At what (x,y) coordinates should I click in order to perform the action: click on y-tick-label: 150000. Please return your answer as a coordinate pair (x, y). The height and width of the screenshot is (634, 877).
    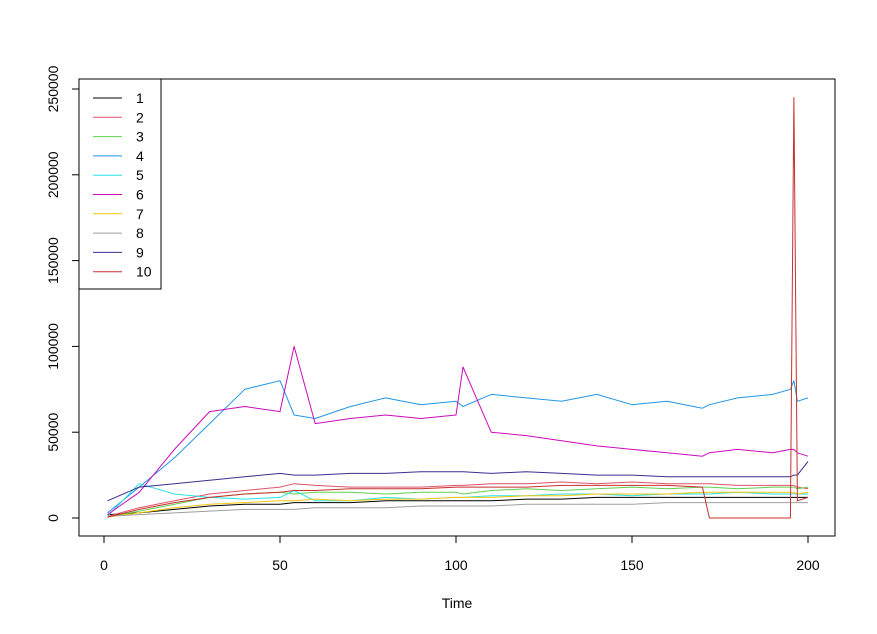
    Looking at the image, I should click on (53, 260).